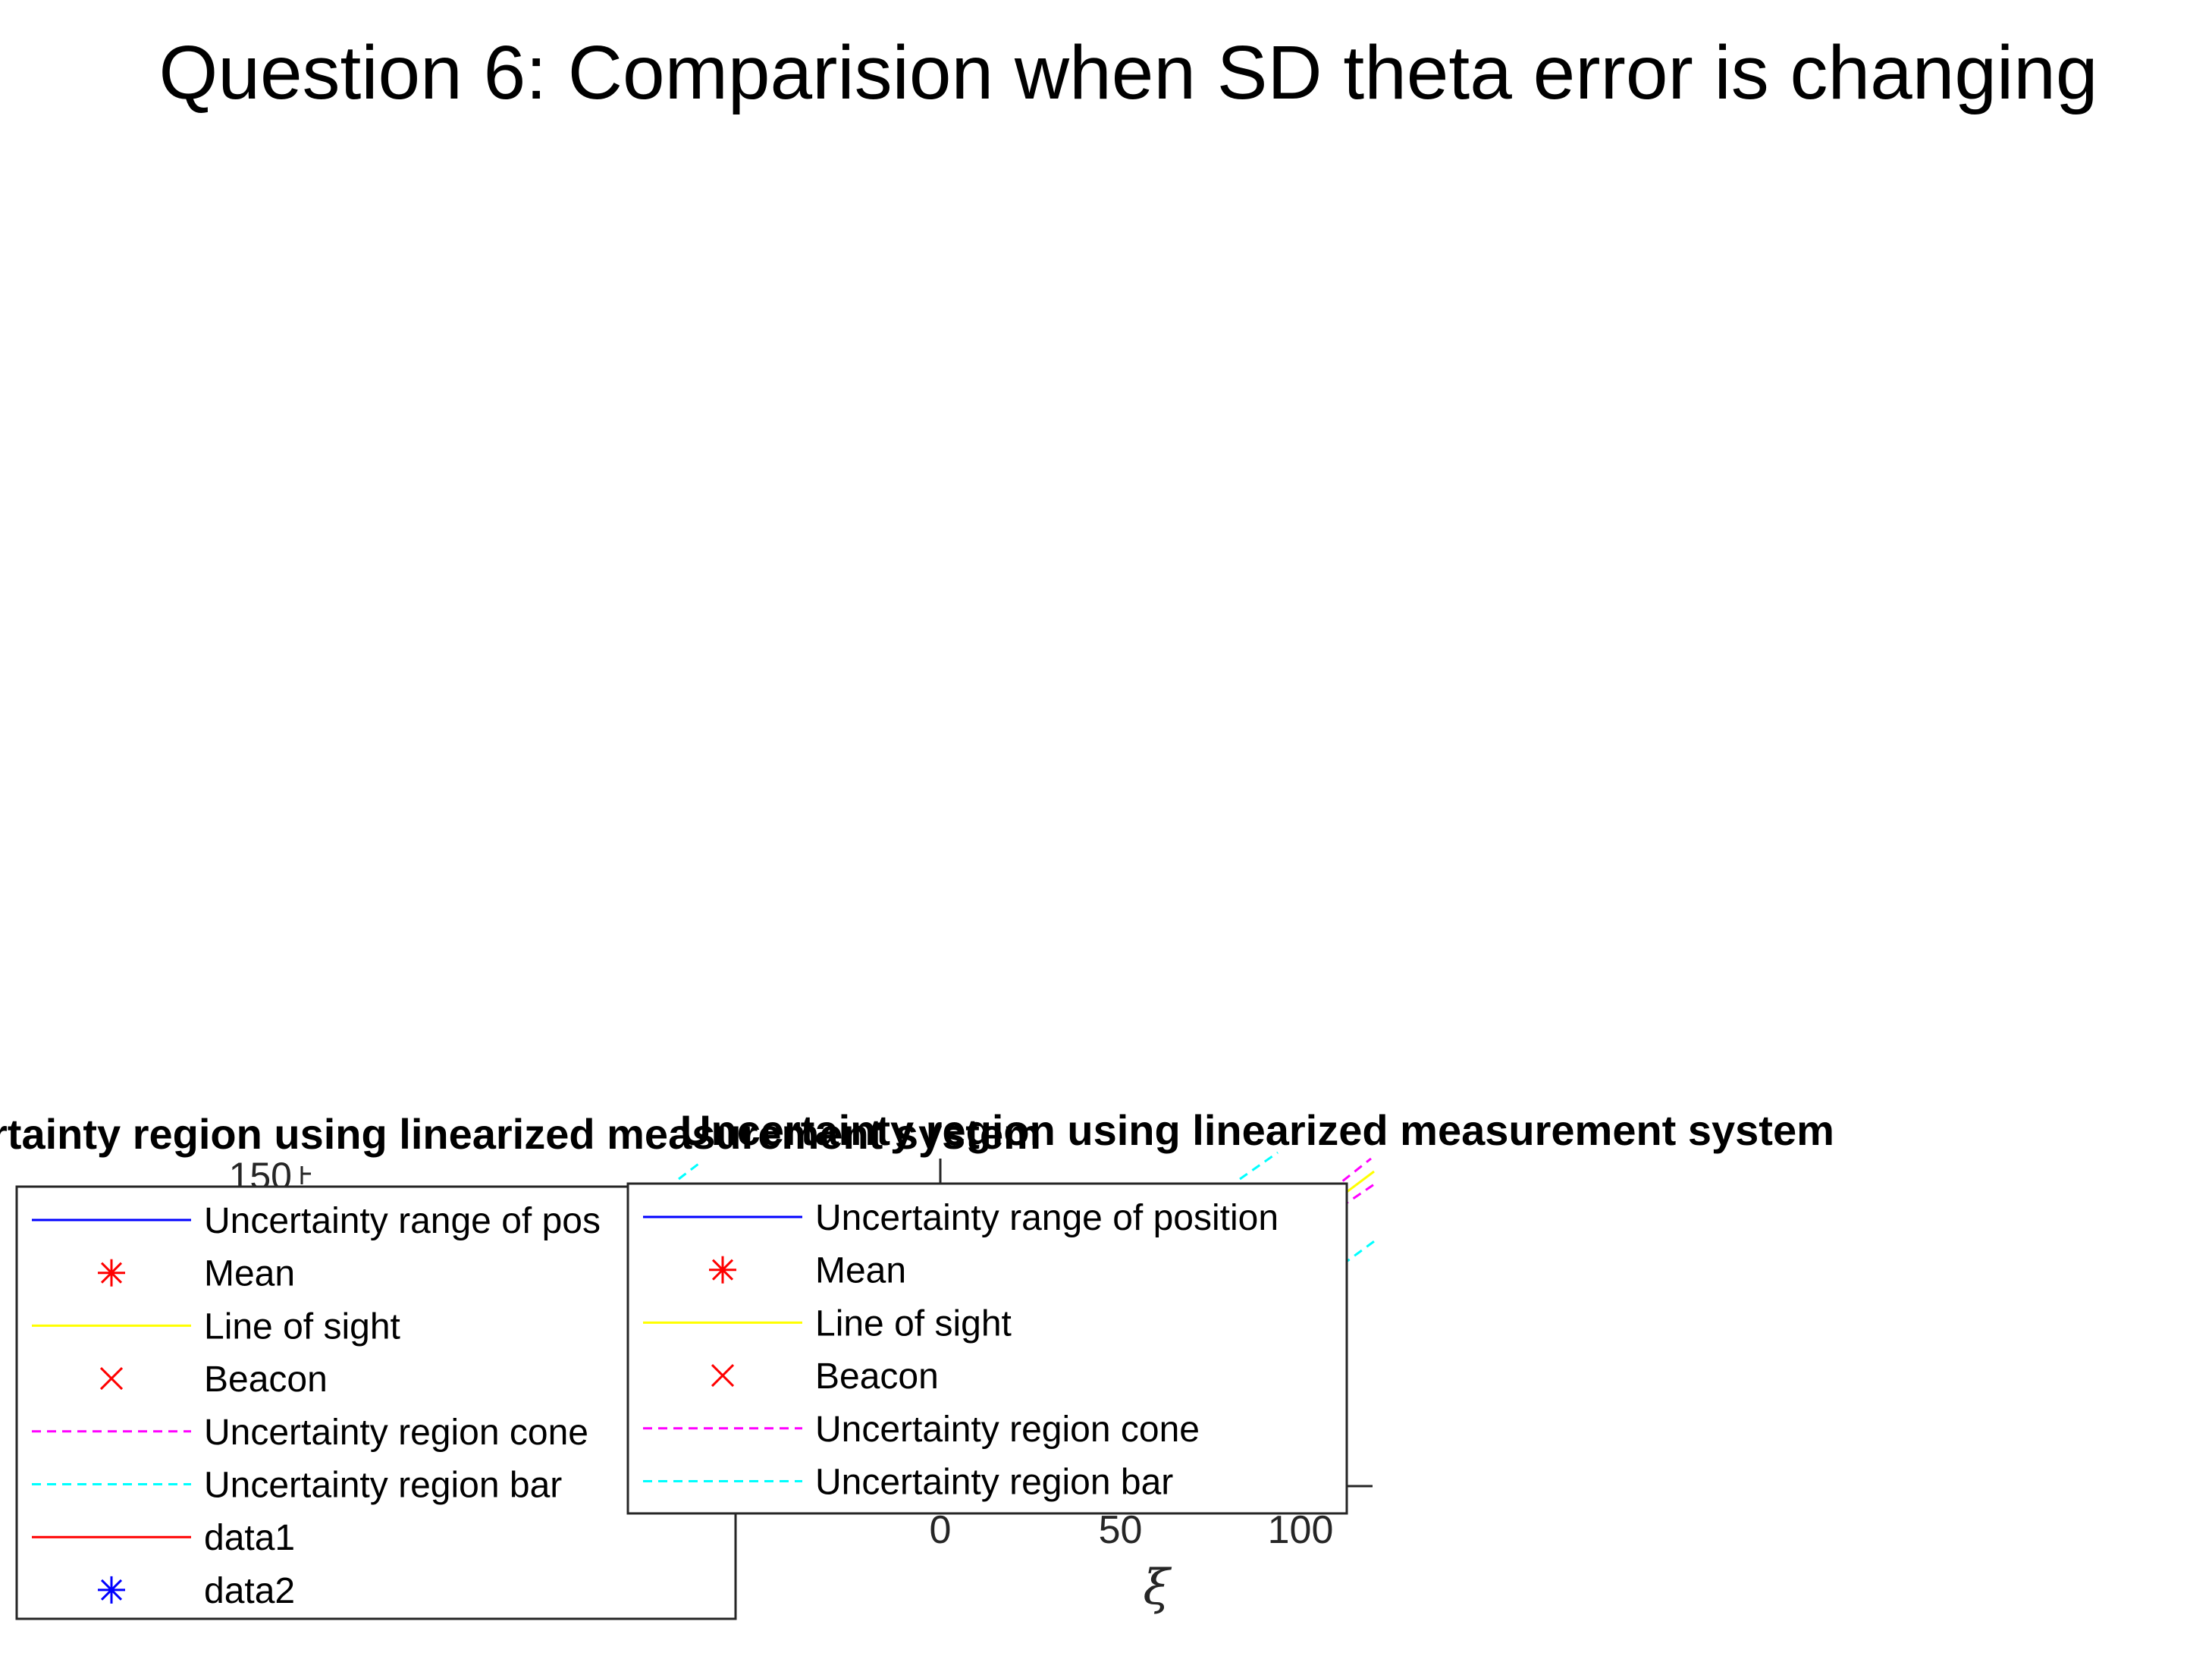  I want to click on subplot-1-bar-fragment, so click(690, 1170).